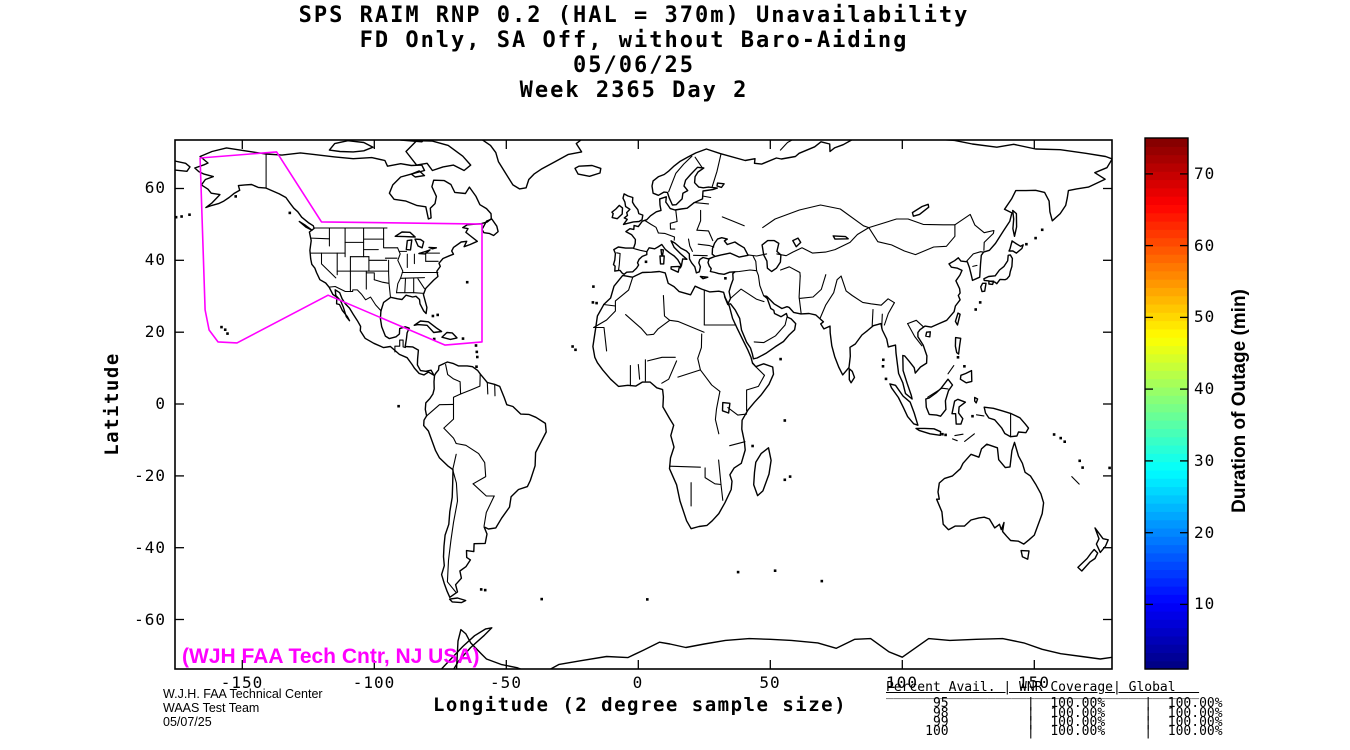 This screenshot has height=750, width=1350. What do you see at coordinates (640, 705) in the screenshot?
I see `x-axis-label: Longitude (2 degree sample size)` at bounding box center [640, 705].